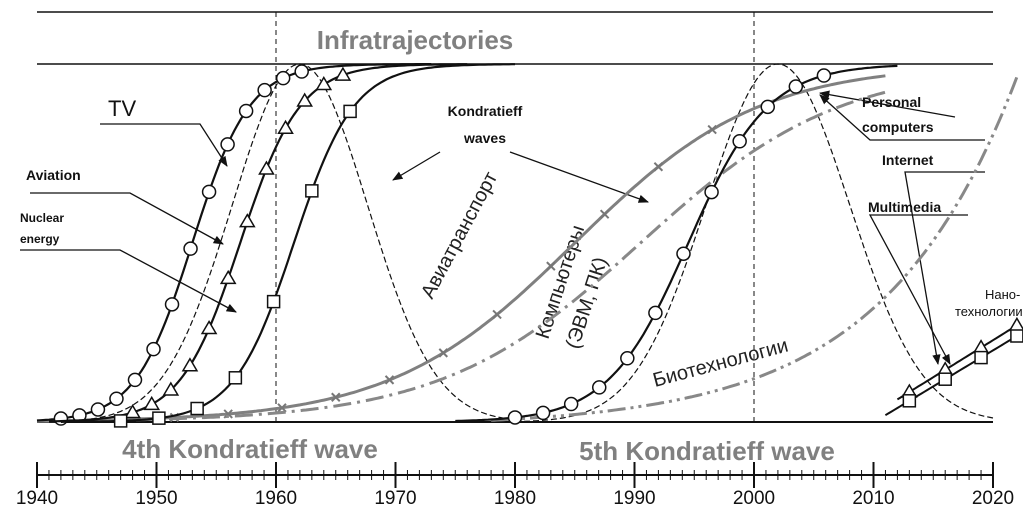 The image size is (1023, 509). Describe the element at coordinates (40, 239) in the screenshot. I see `label: energy` at that location.